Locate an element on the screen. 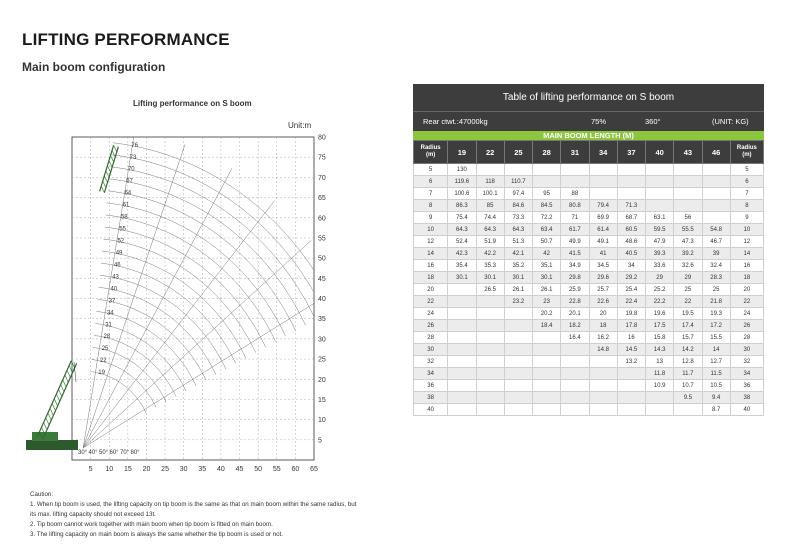 The image size is (800, 554). radius-cell: 12 is located at coordinates (430, 241).